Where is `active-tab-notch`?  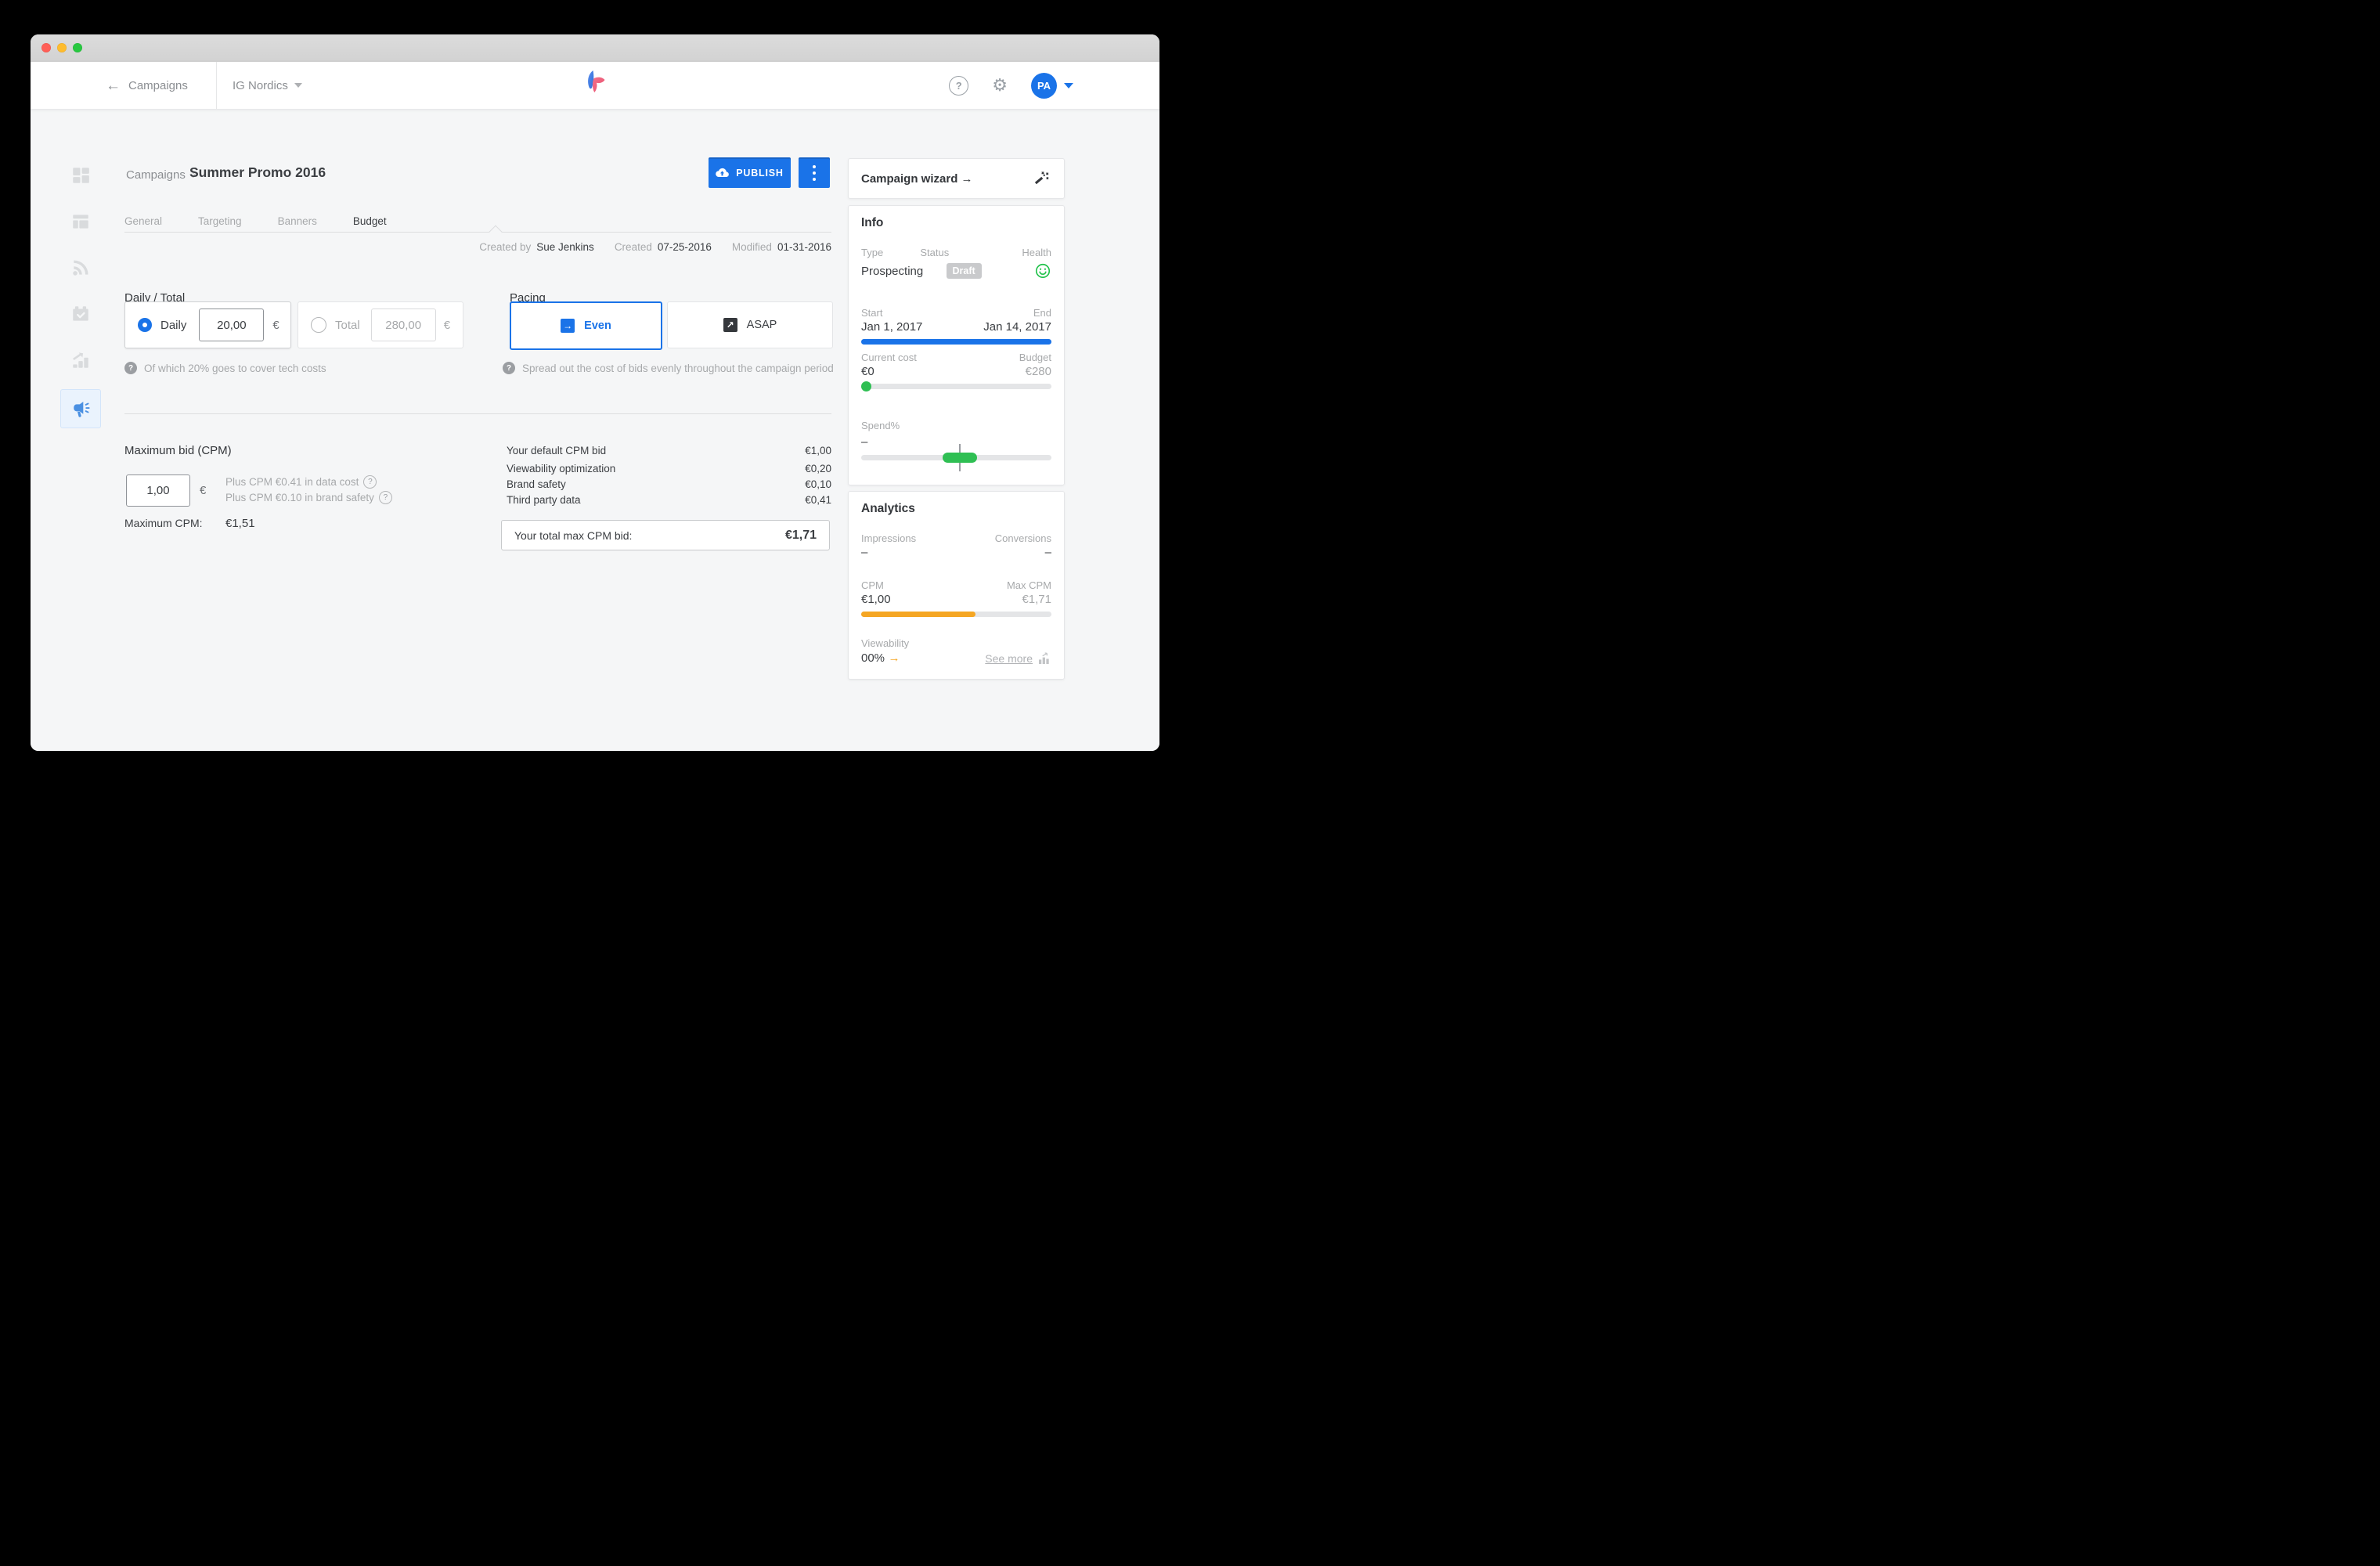 active-tab-notch is located at coordinates (496, 232).